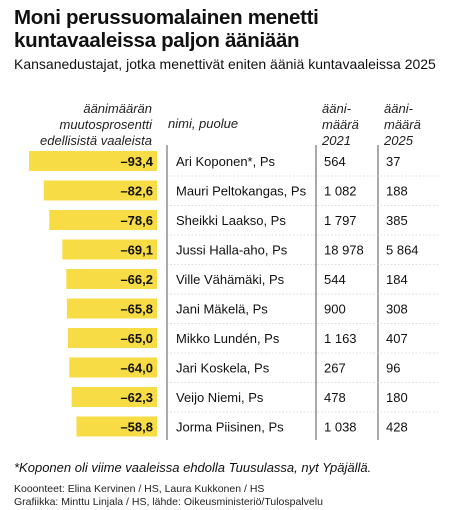 Image resolution: width=451 pixels, height=510 pixels. I want to click on votes-2025-value: 96, so click(393, 368).